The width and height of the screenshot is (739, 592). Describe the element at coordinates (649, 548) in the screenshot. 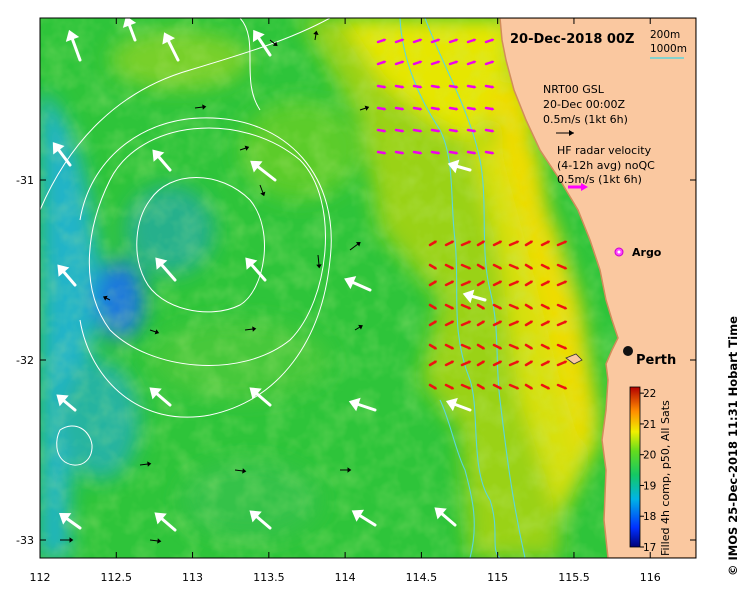

I see `colorbar-tick-label: 17` at that location.